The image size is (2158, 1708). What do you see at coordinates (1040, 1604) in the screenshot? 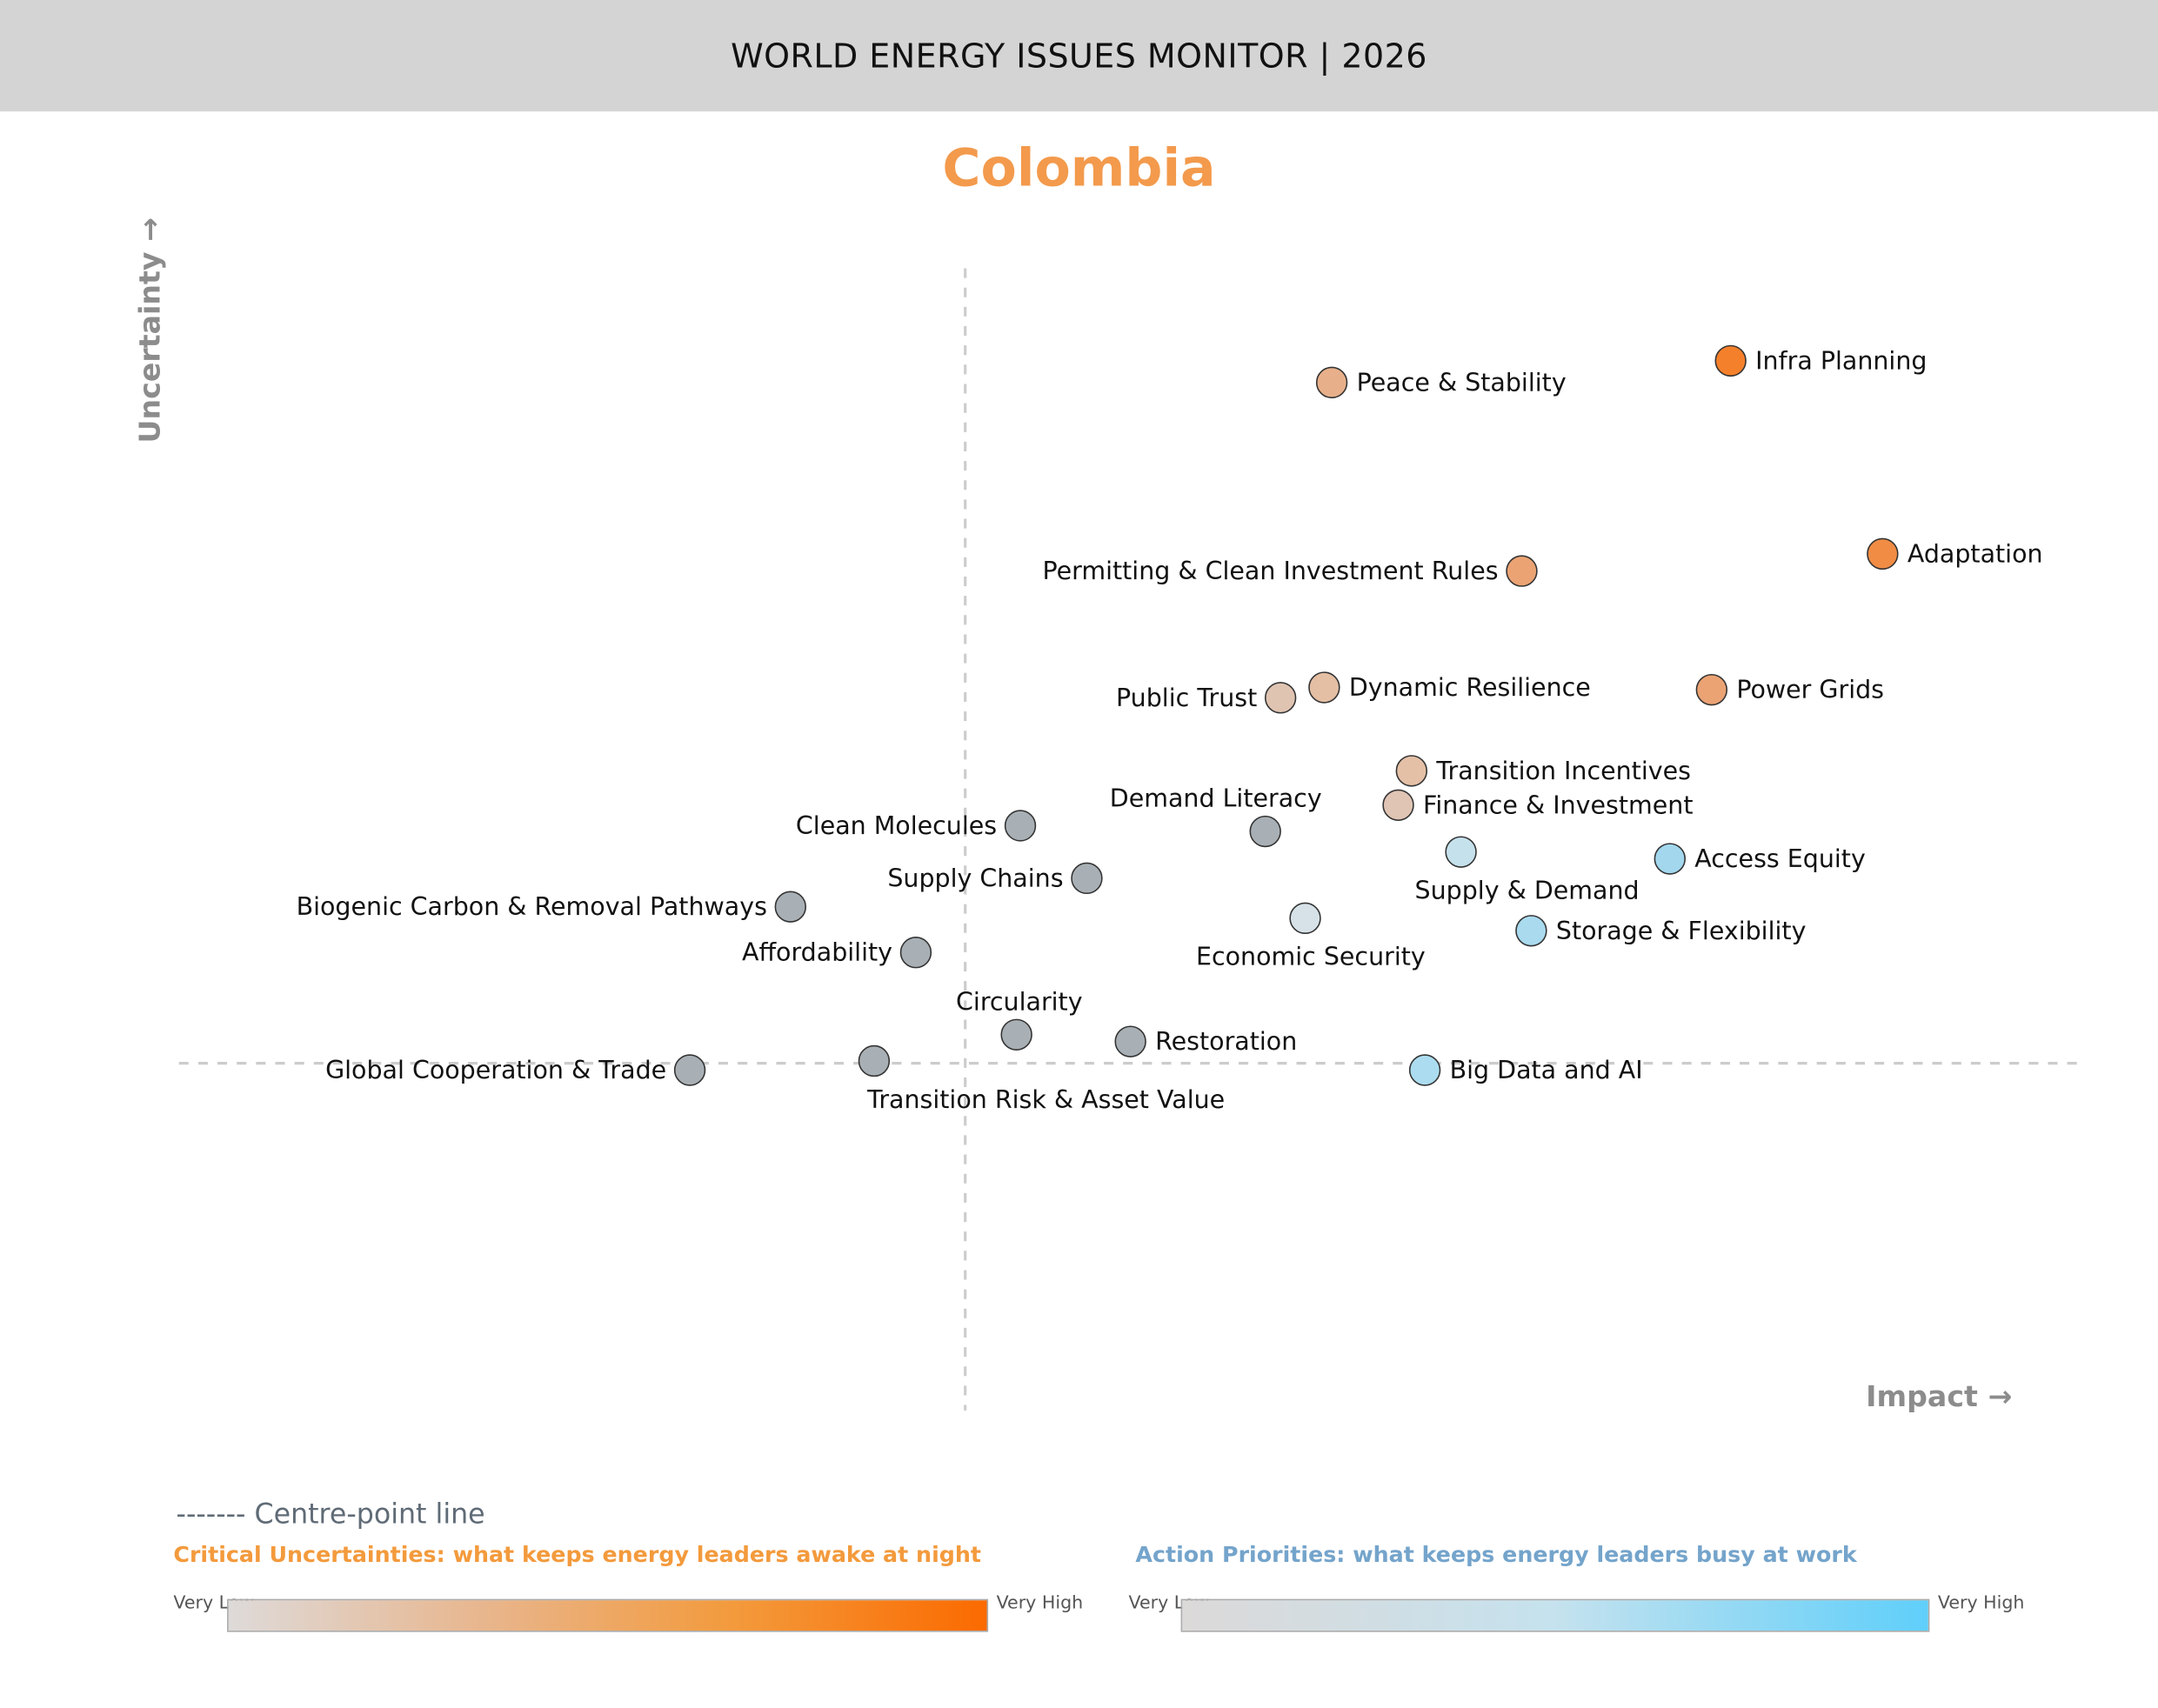
I see `uncertainties-high-label: Very High` at bounding box center [1040, 1604].